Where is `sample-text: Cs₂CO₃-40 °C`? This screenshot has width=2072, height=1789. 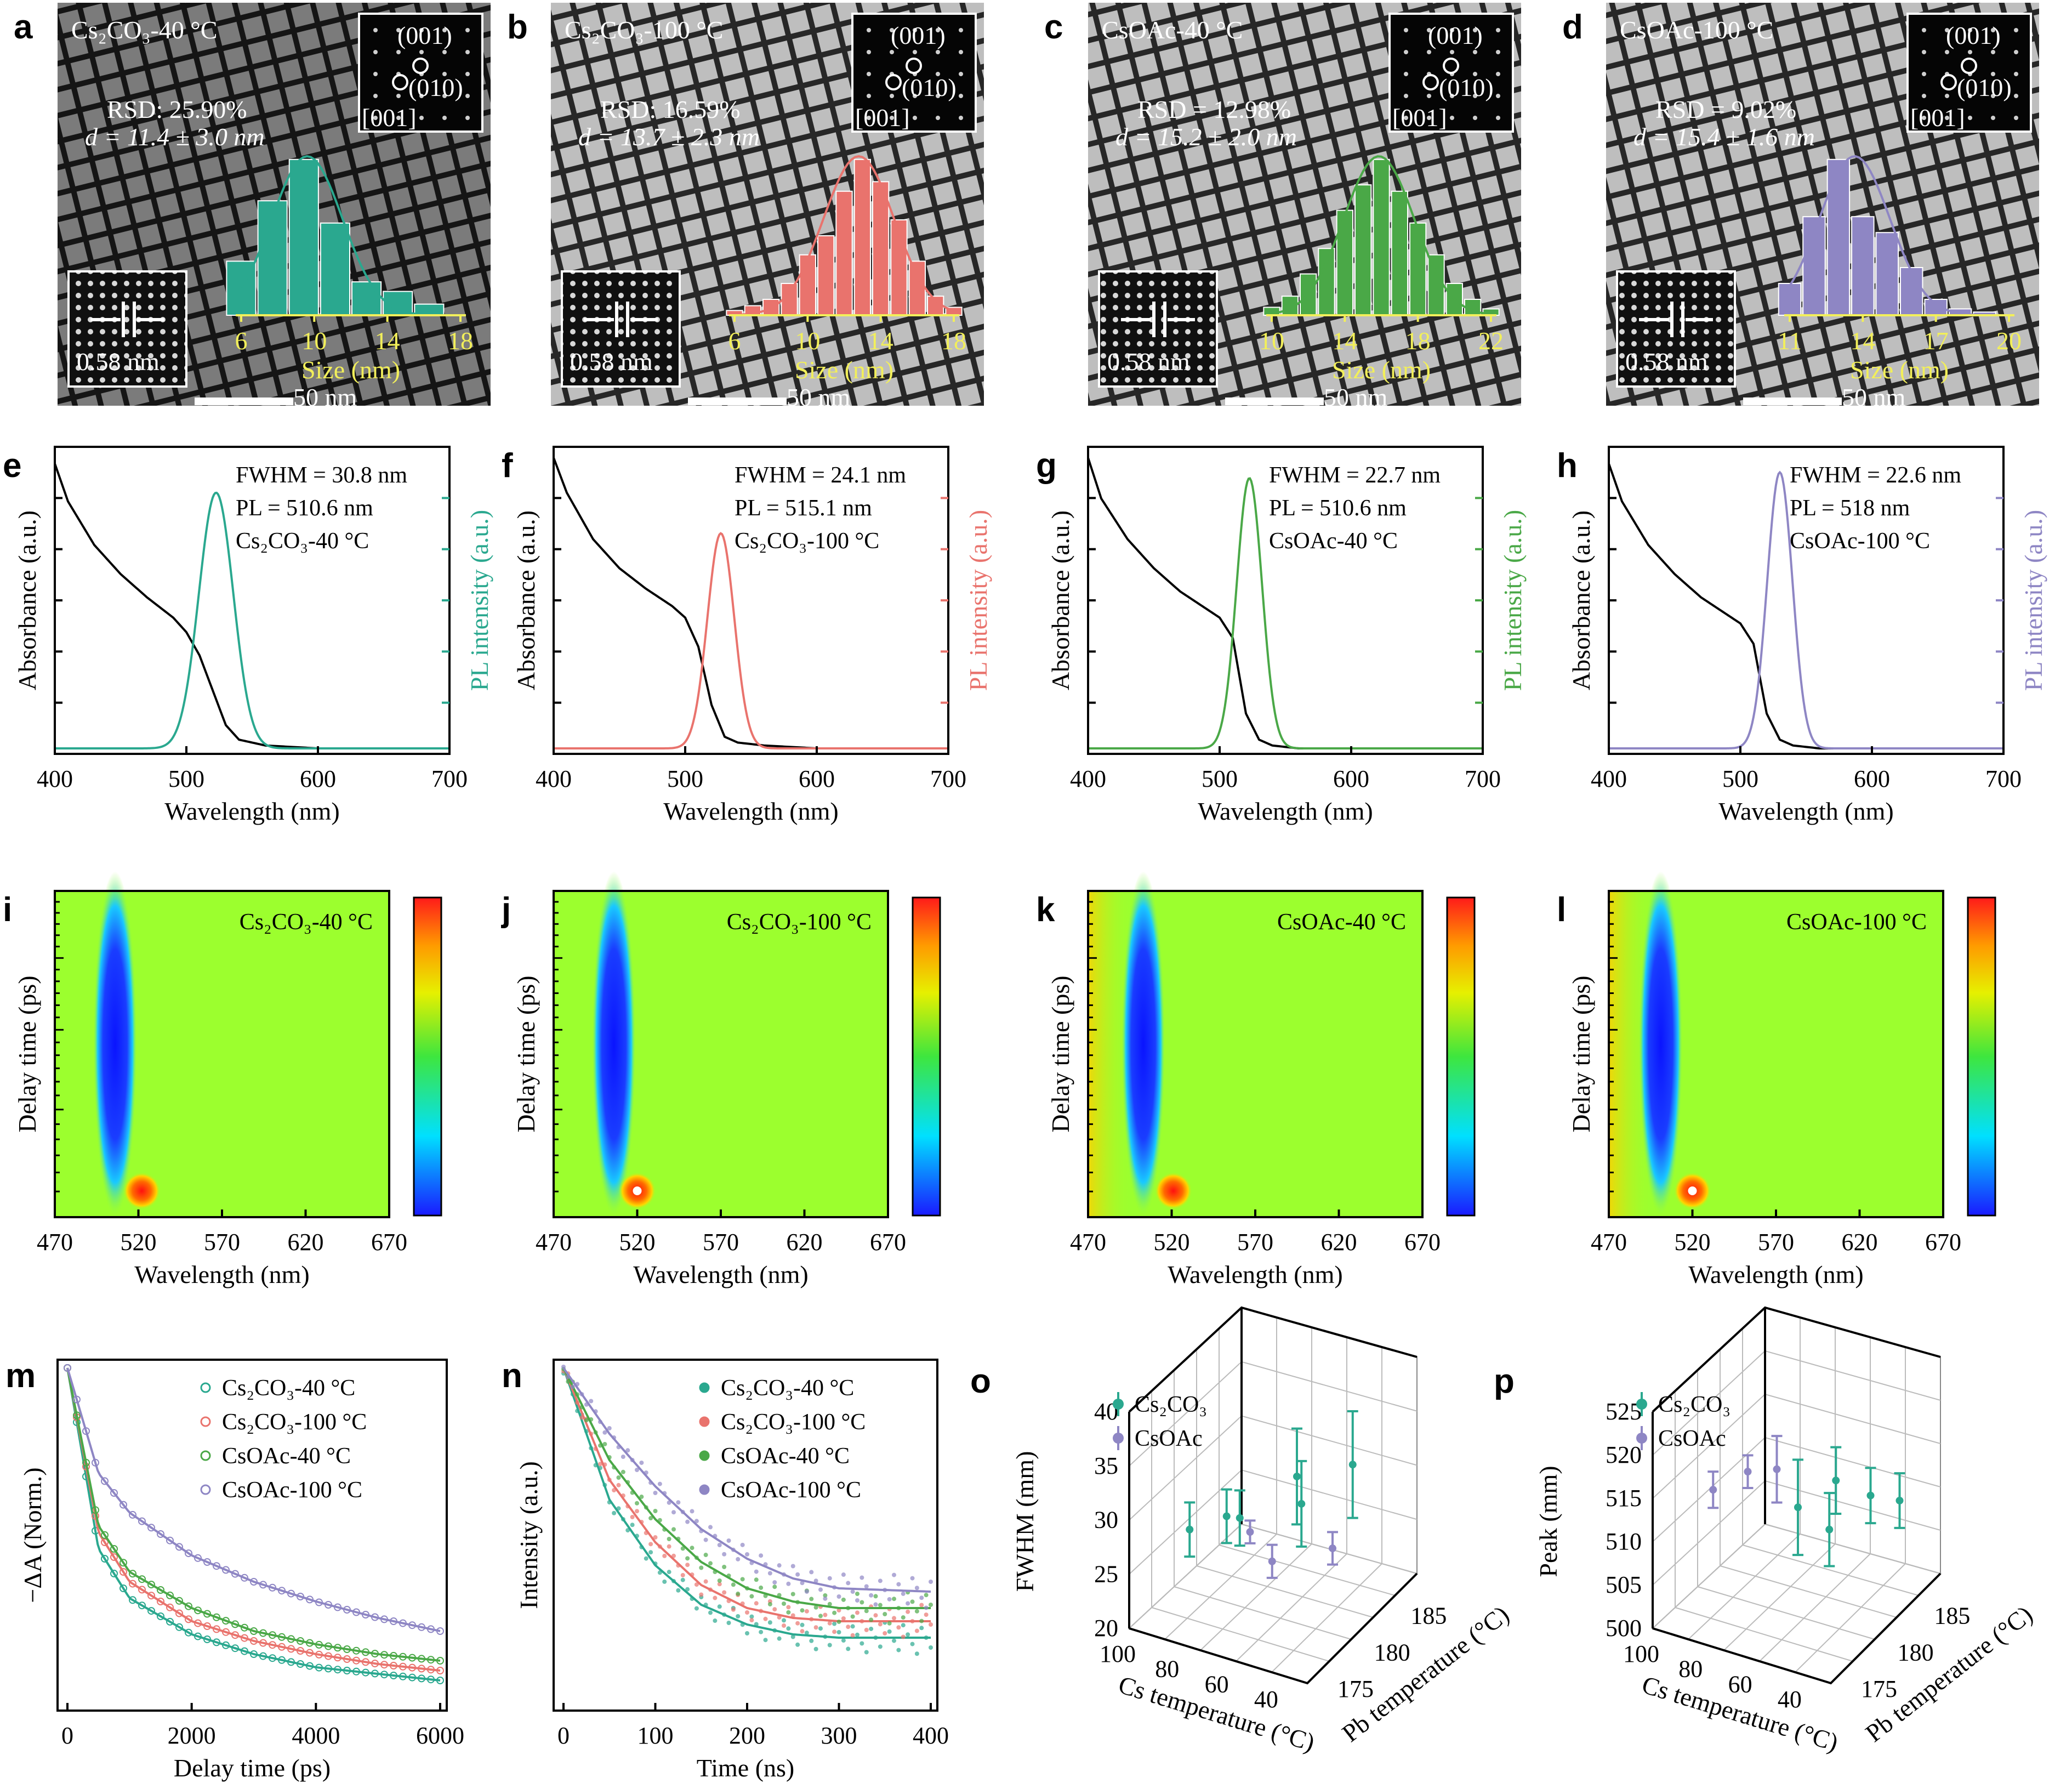 sample-text: Cs₂CO₃-40 °C is located at coordinates (302, 541).